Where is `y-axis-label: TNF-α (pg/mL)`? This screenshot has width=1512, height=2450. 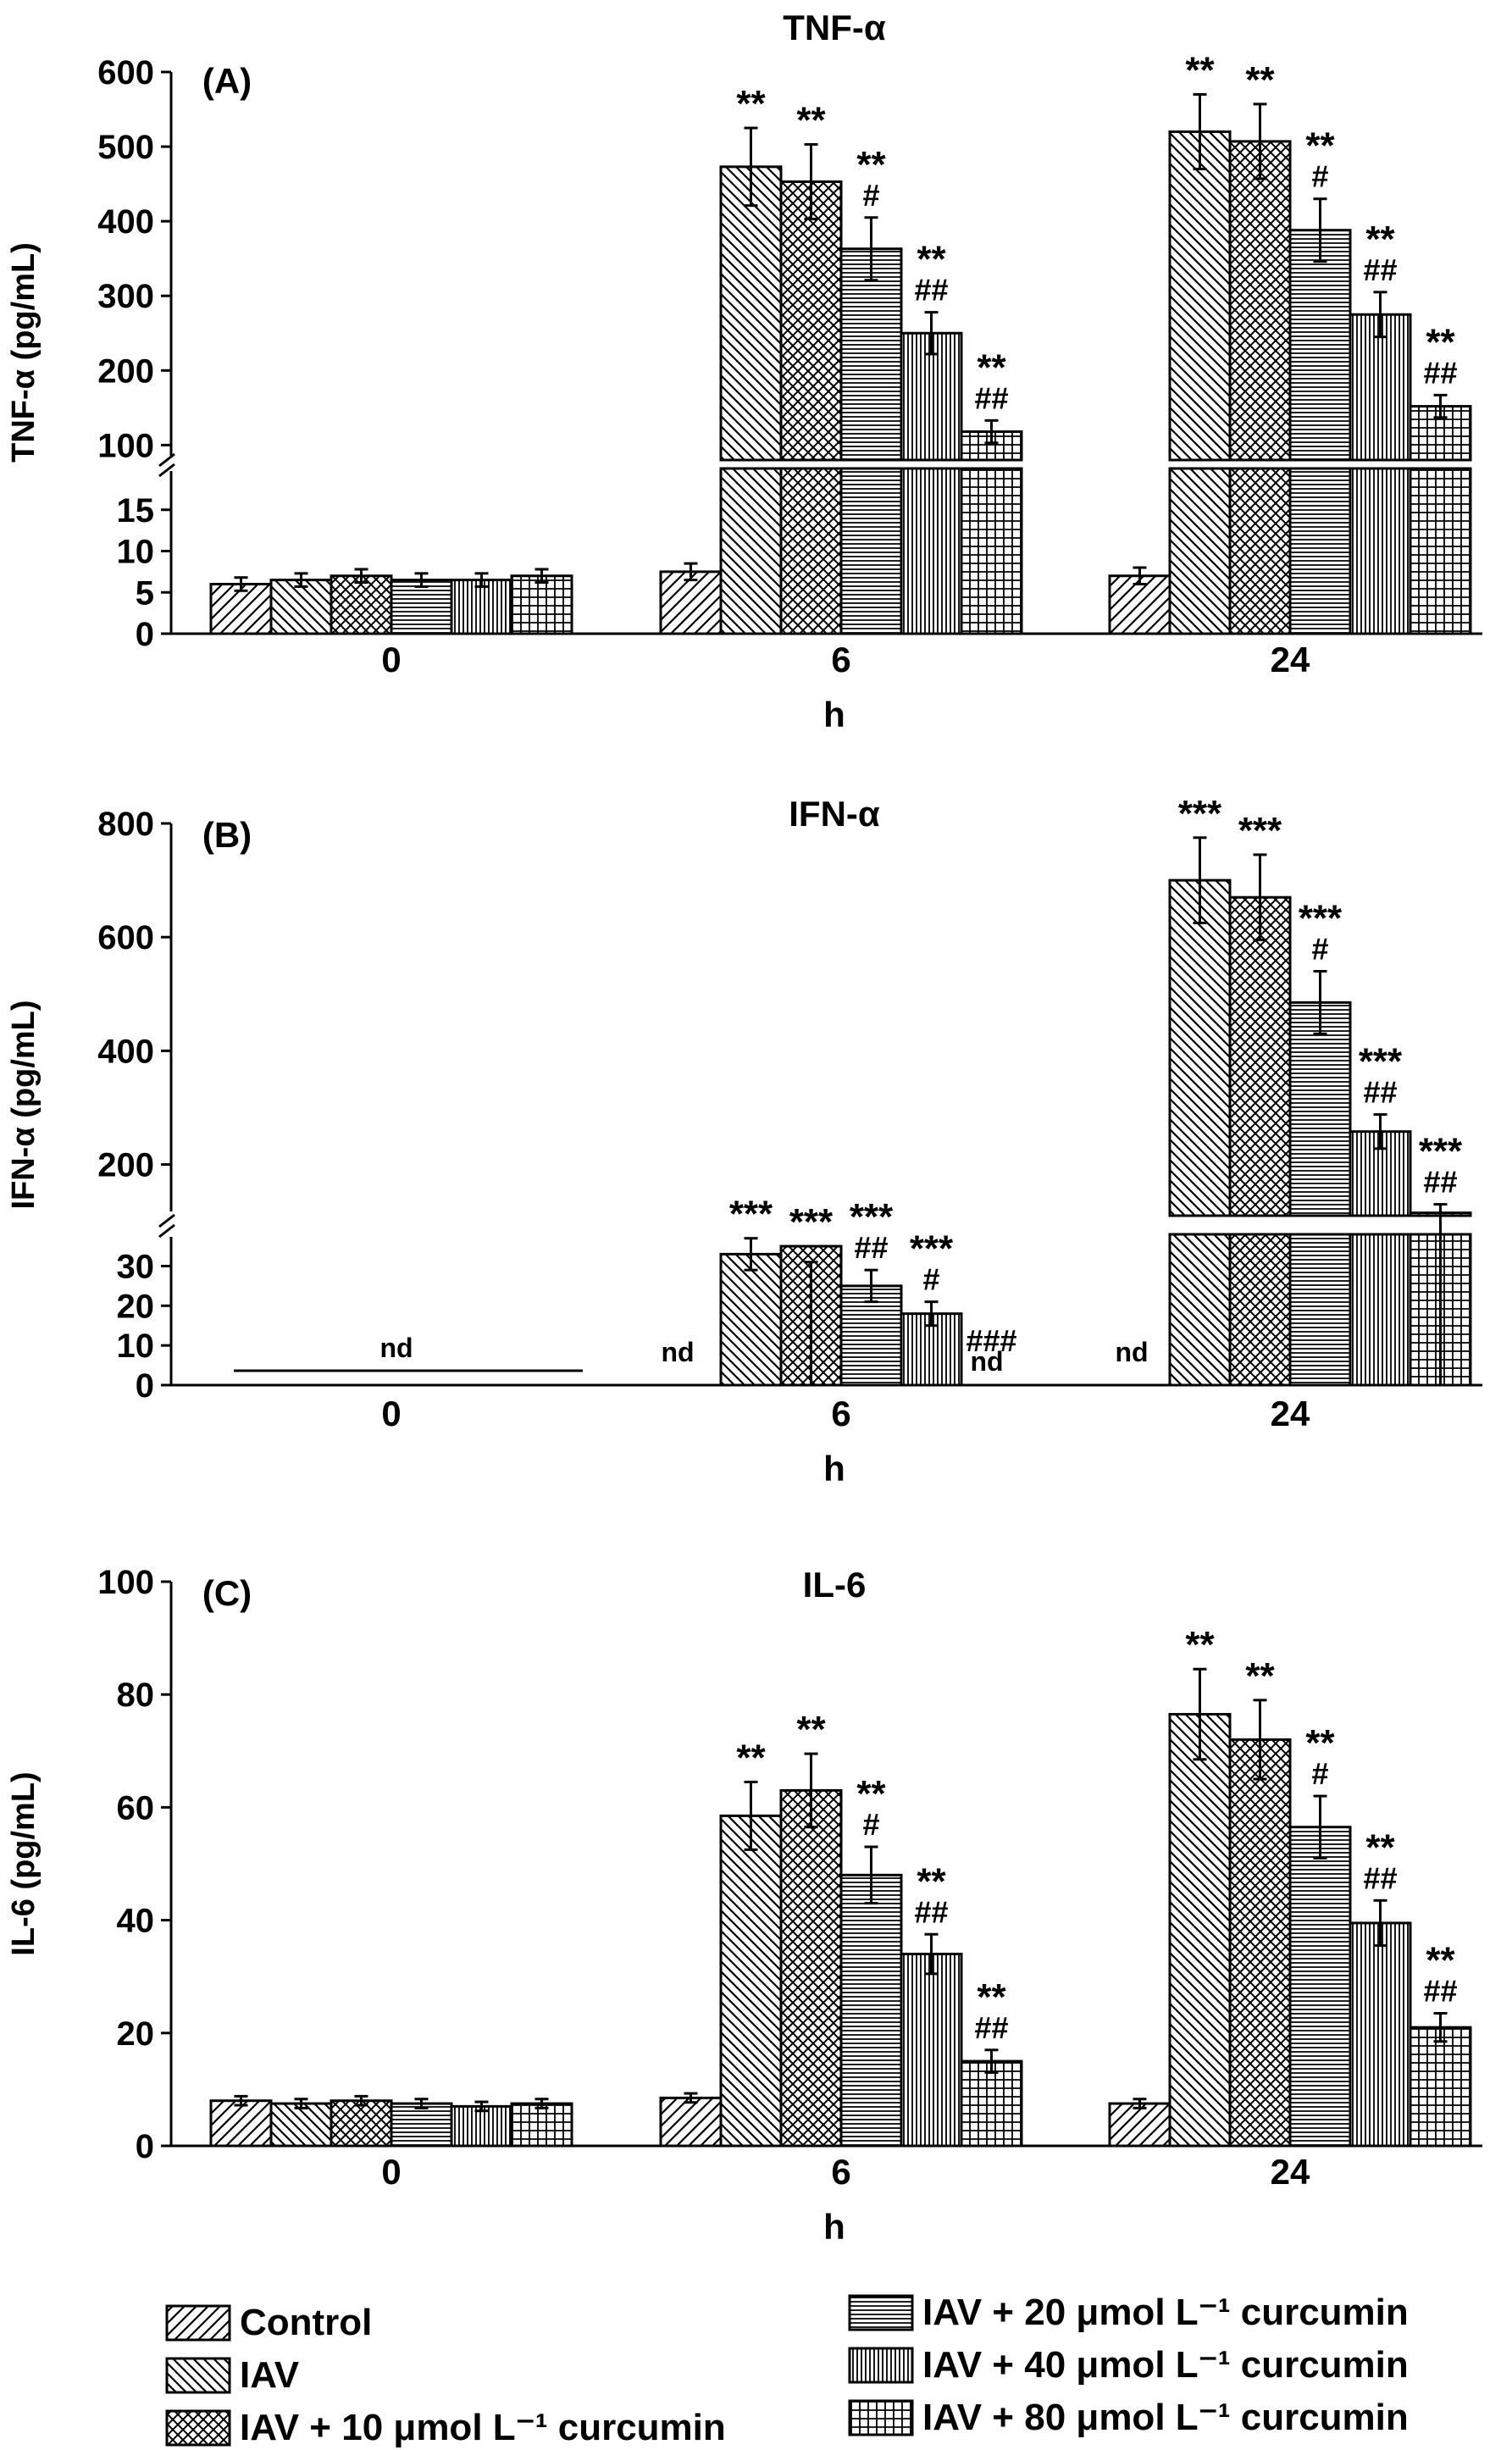
y-axis-label: TNF-α (pg/mL) is located at coordinates (24, 352).